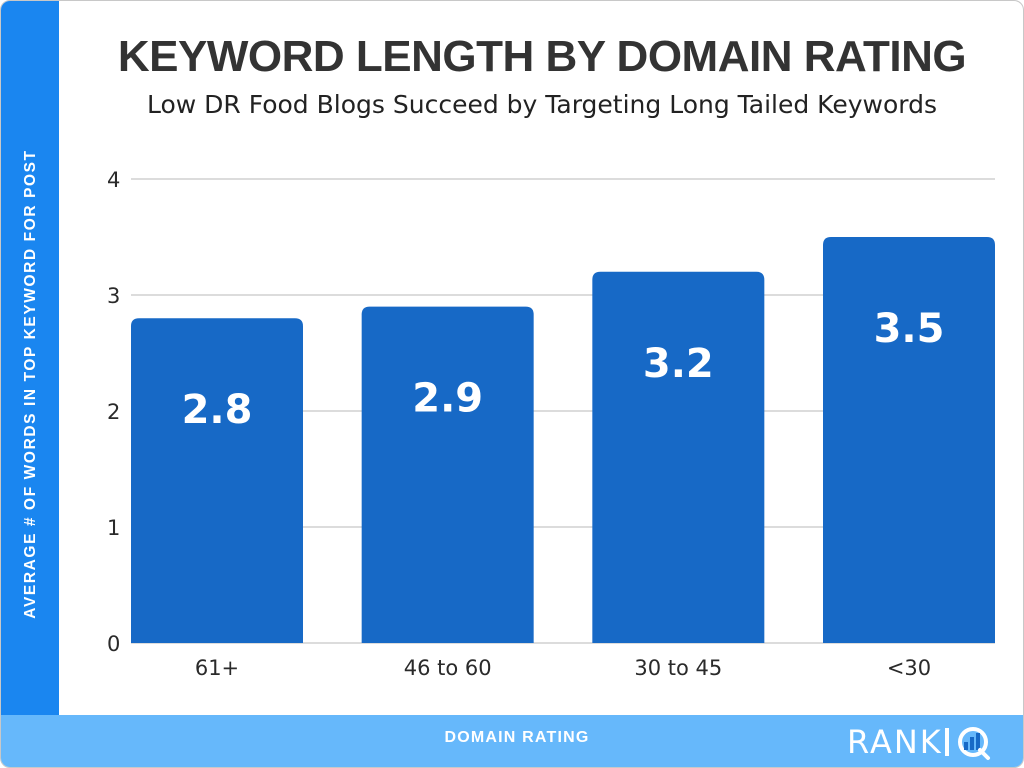 The width and height of the screenshot is (1024, 768). I want to click on x-axis-band: DOMAIN RATING, so click(512, 741).